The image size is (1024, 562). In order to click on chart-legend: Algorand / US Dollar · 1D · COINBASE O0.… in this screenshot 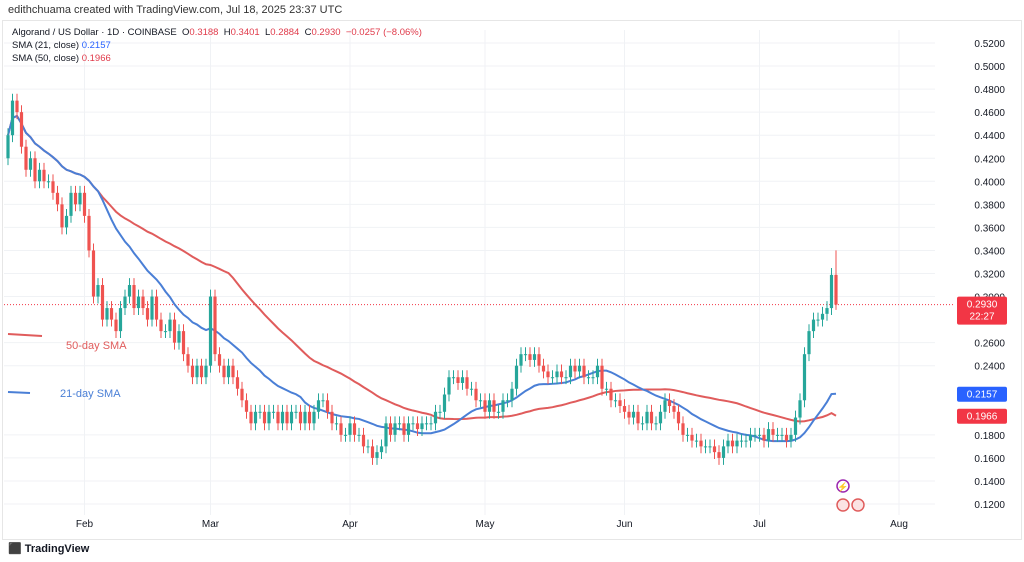, I will do `click(217, 45)`.